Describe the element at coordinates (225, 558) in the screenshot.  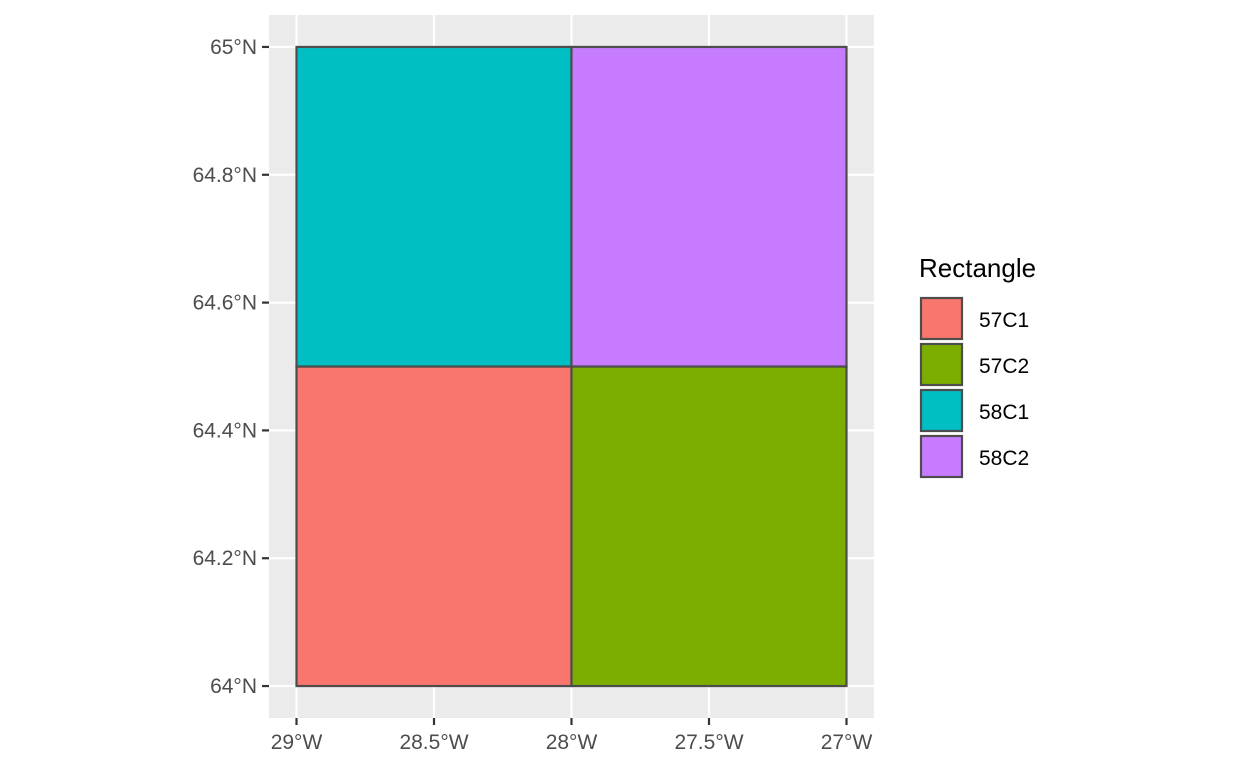
I see `y-tick-label: 64.2°N` at that location.